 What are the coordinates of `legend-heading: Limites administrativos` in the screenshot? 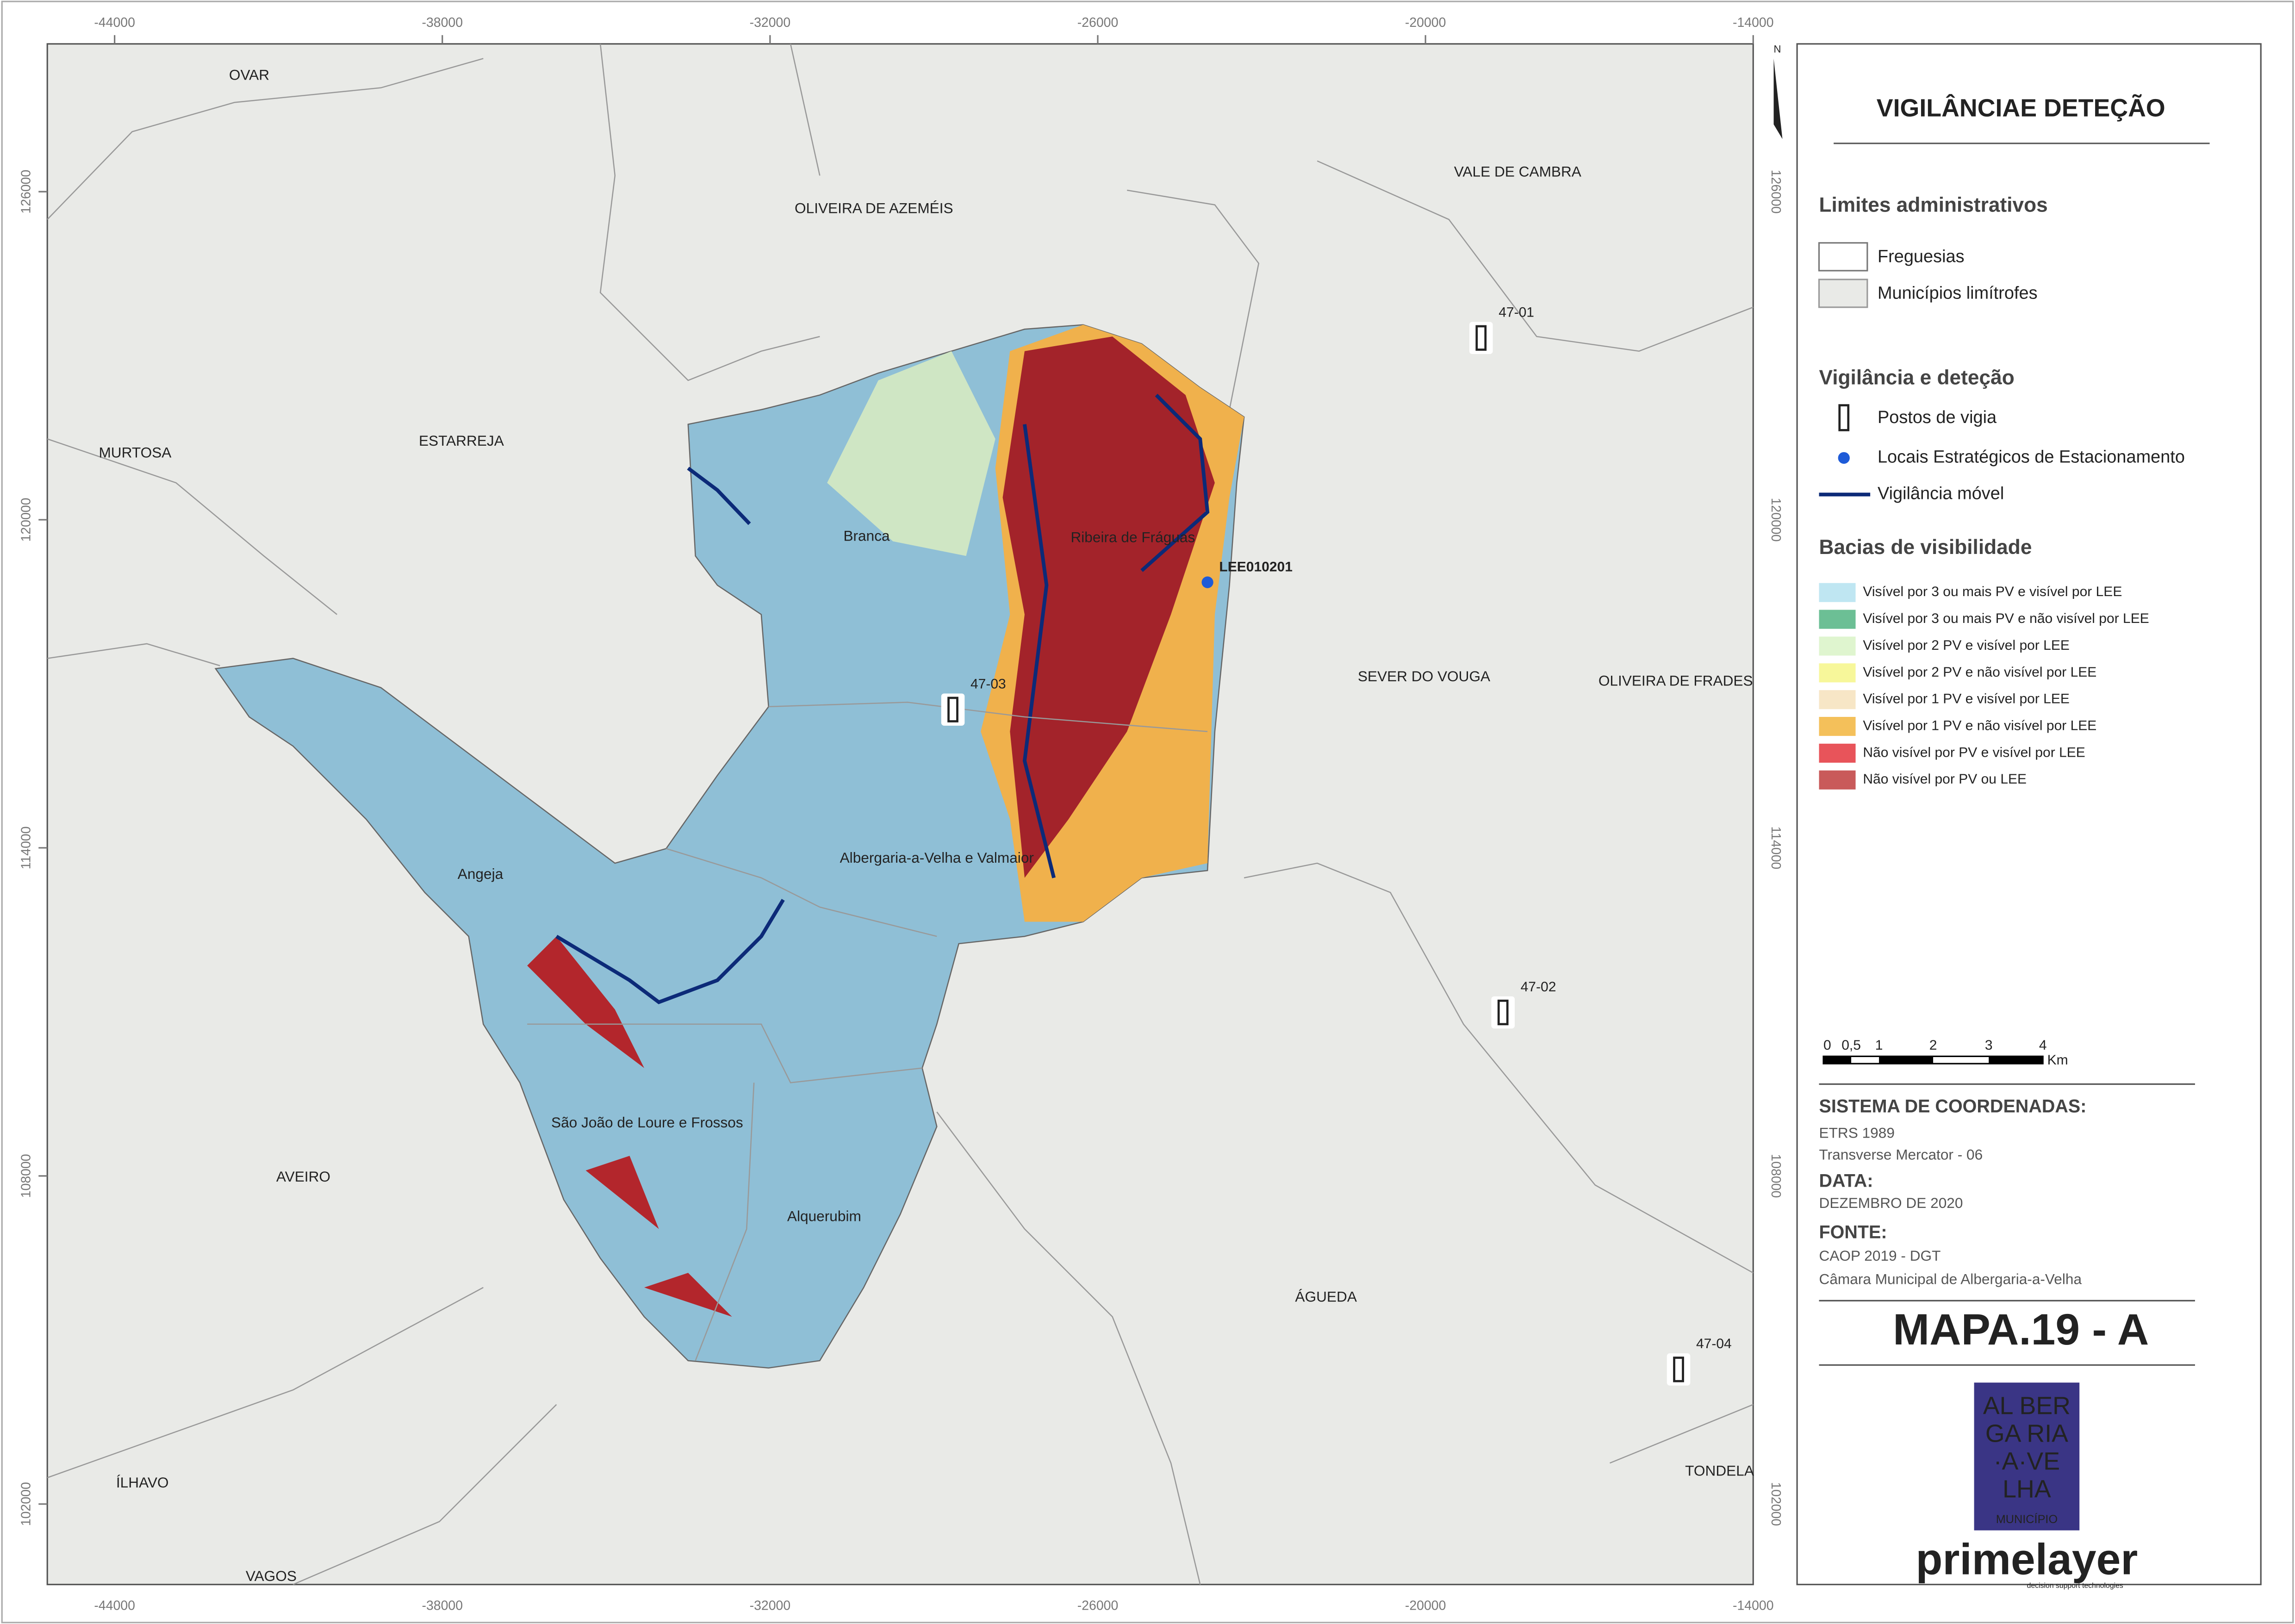 It's located at (1933, 204).